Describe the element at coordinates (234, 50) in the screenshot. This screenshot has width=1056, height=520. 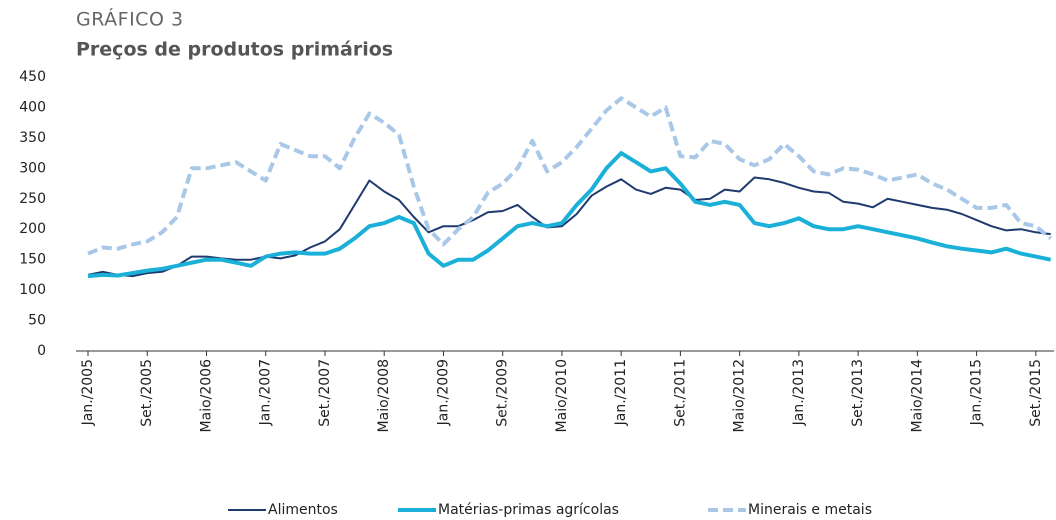
I see `chart-title: Preços de produtos primários` at that location.